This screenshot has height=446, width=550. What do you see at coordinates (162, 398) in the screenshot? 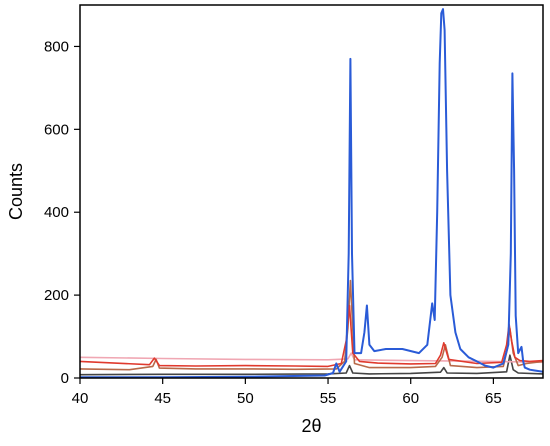
I see `x-tick-label: 45` at bounding box center [162, 398].